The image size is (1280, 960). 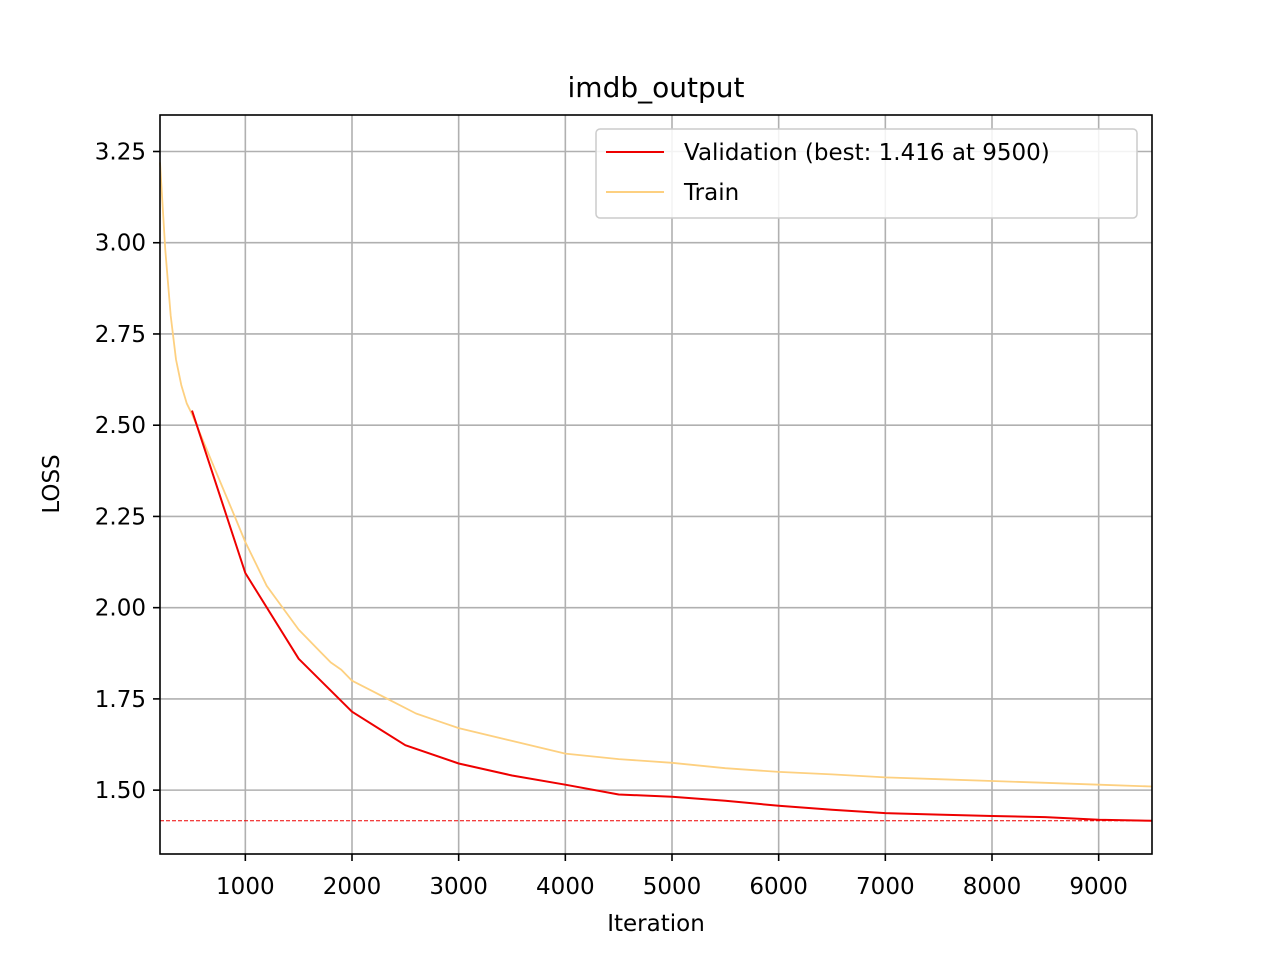 What do you see at coordinates (778, 887) in the screenshot?
I see `x-tick-label: 6000` at bounding box center [778, 887].